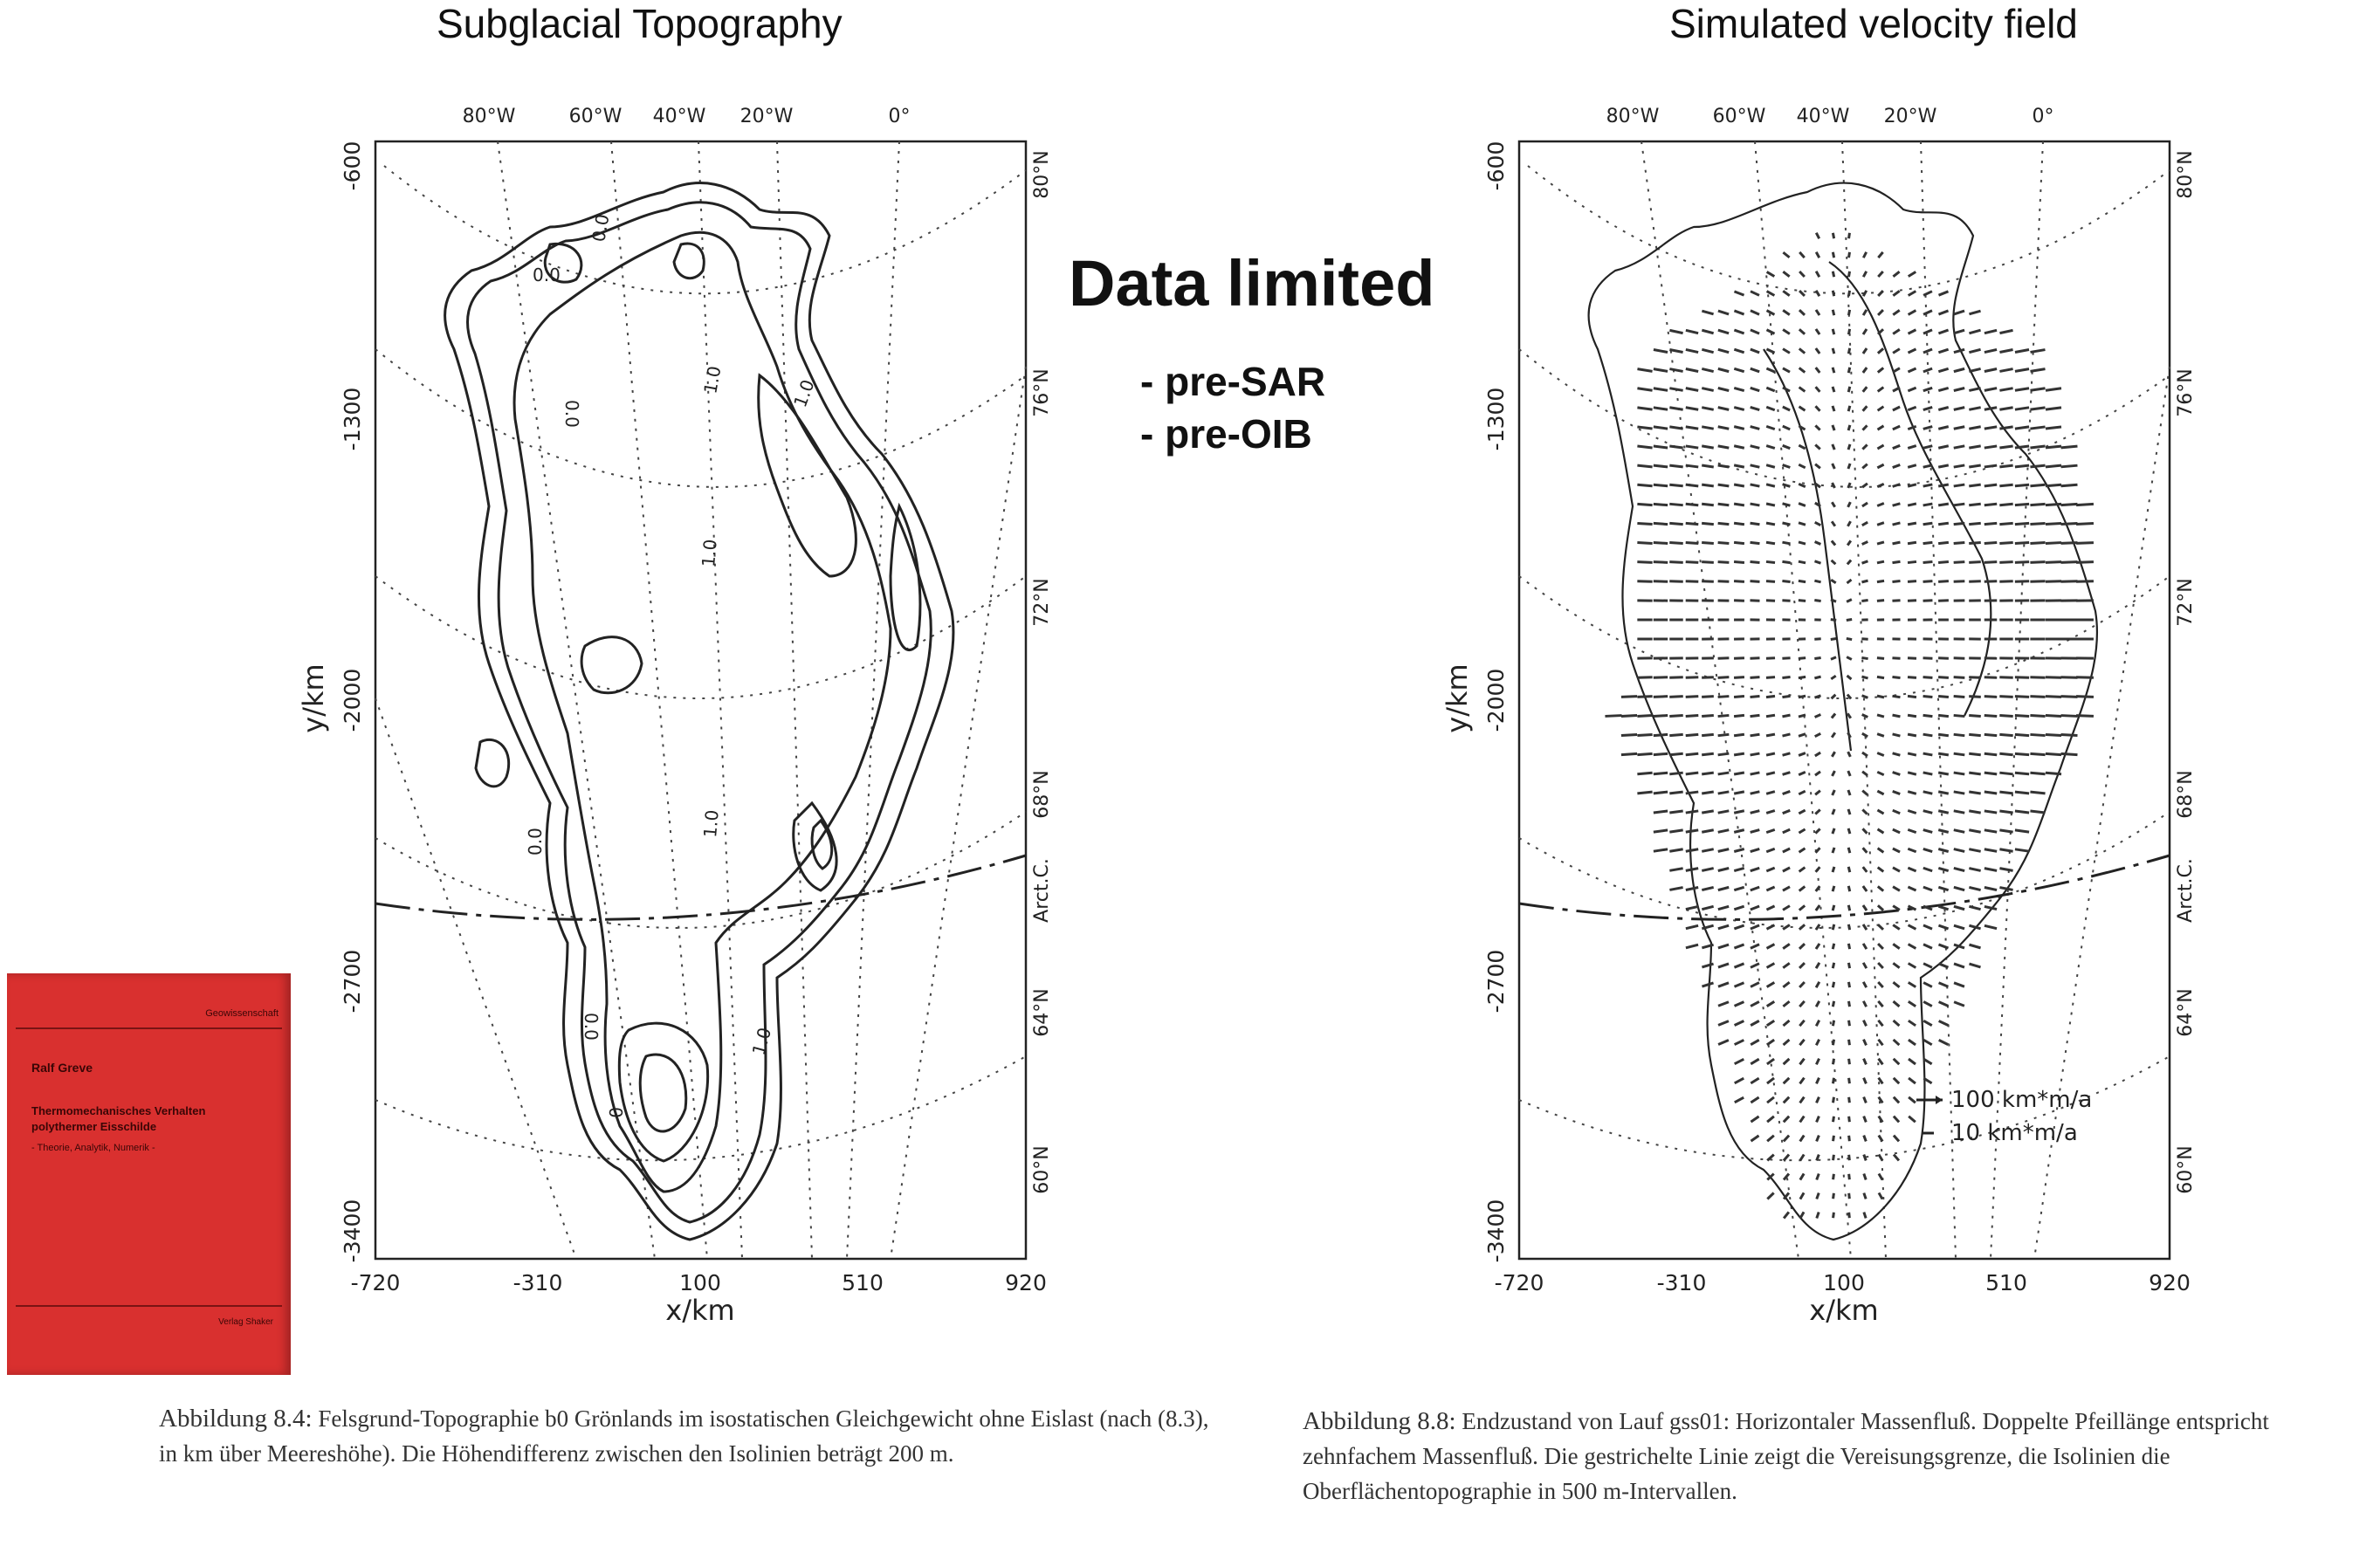 The width and height of the screenshot is (2380, 1553). What do you see at coordinates (1519, 1282) in the screenshot?
I see `x-tick-label: -720` at bounding box center [1519, 1282].